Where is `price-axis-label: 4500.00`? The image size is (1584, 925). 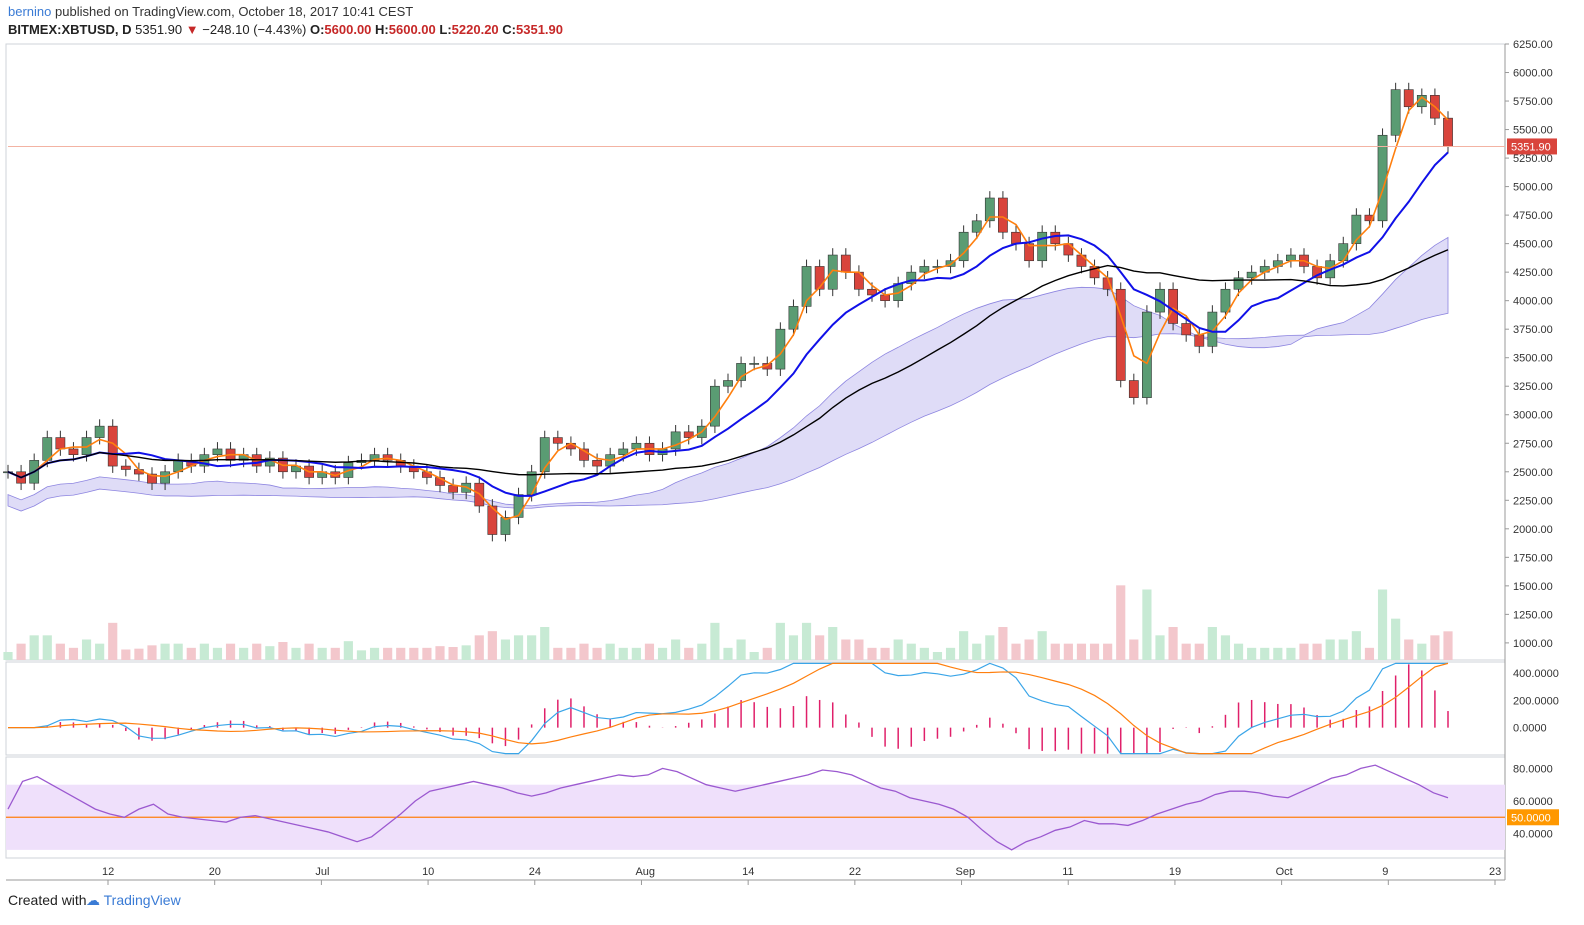
price-axis-label: 4500.00 is located at coordinates (1533, 245).